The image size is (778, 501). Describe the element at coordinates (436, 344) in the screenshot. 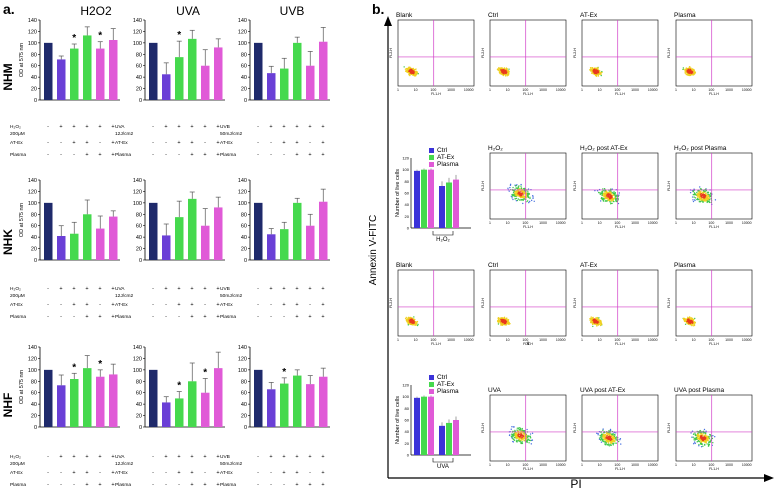

I see `flow-x-axis-label: FL1-H` at that location.